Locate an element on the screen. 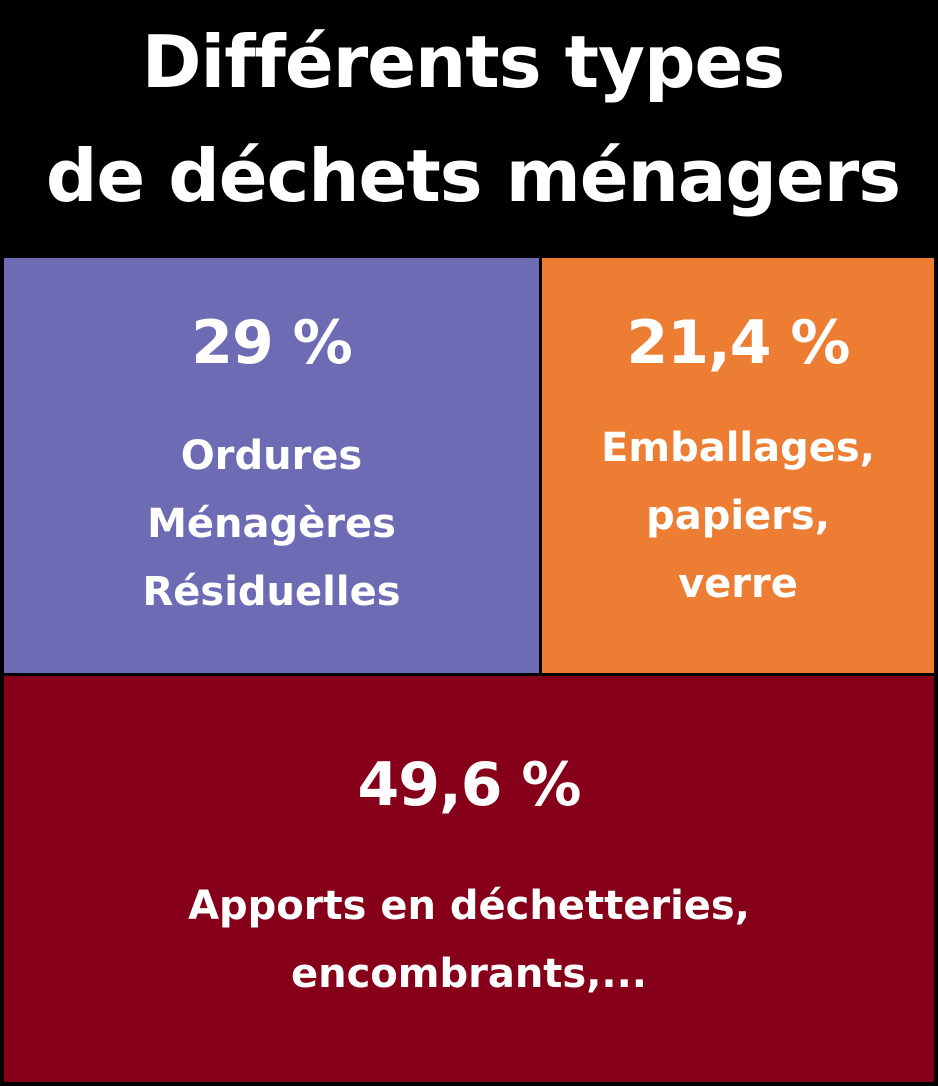  tile-ordures-menageres-label: Ordures Ménagères Résiduelles is located at coordinates (271, 524).